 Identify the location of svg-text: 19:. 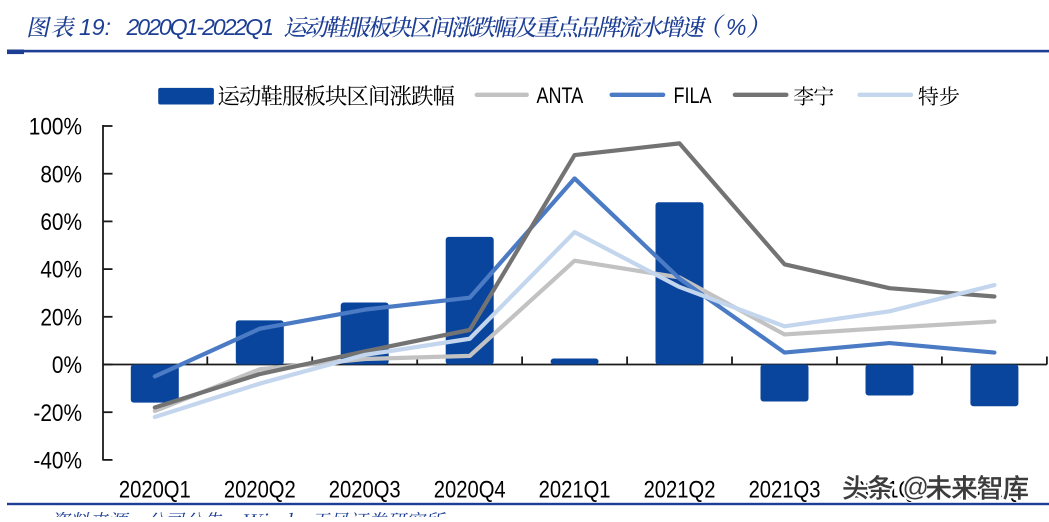
(95, 27).